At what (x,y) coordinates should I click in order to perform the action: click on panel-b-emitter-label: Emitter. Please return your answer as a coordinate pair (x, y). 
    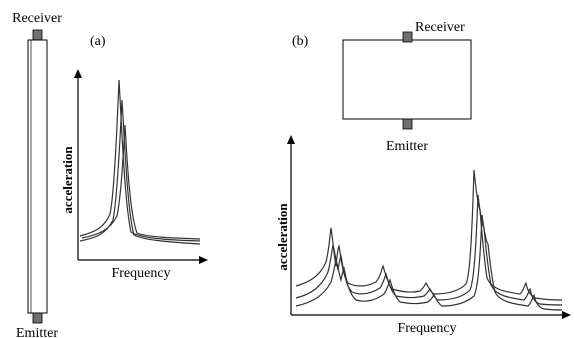
    Looking at the image, I should click on (407, 146).